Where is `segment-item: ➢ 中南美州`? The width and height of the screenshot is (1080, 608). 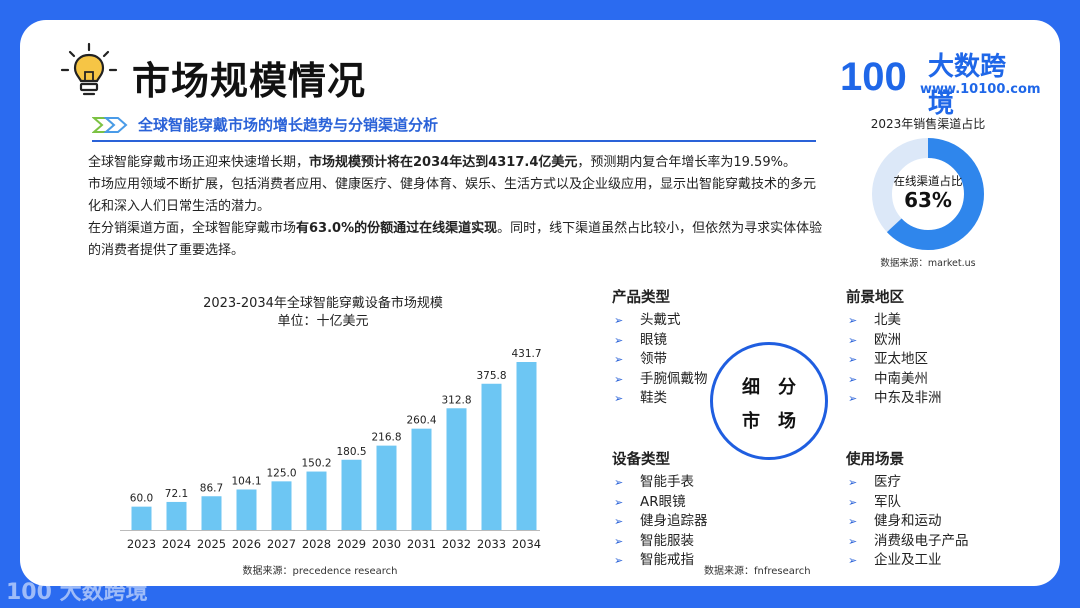 segment-item: ➢ 中南美州 is located at coordinates (894, 380).